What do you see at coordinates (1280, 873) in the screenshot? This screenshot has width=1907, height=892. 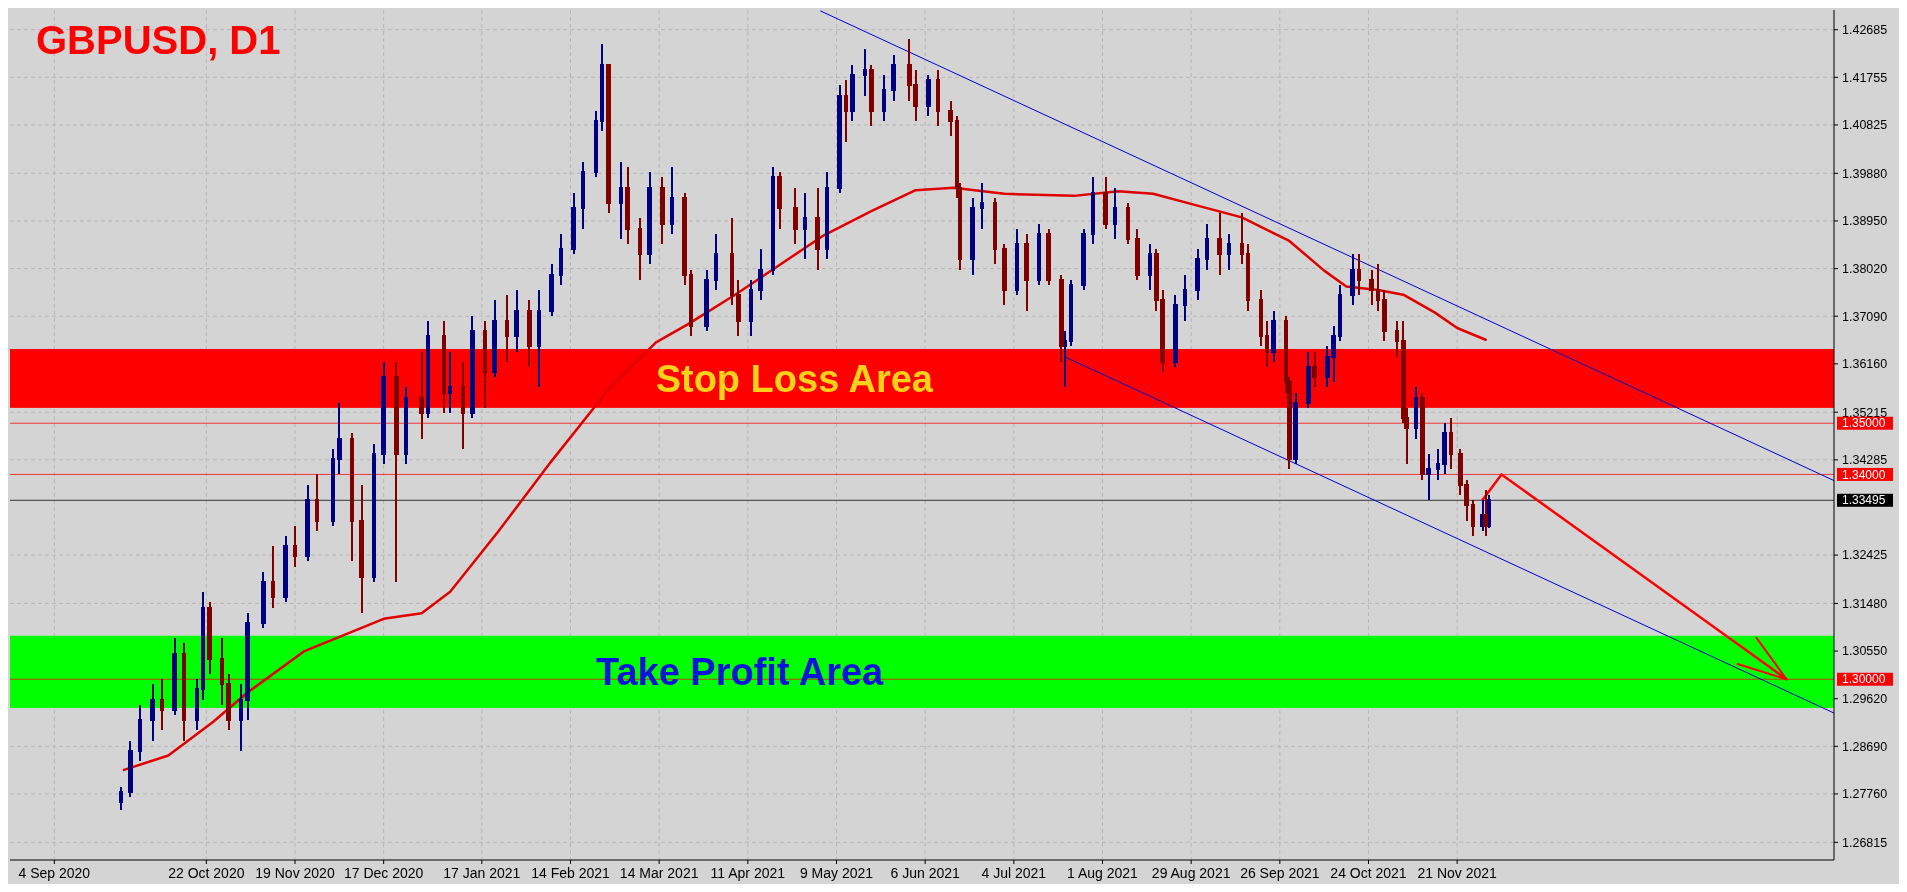 I see `x-tick-label: 26 Sep 2021` at bounding box center [1280, 873].